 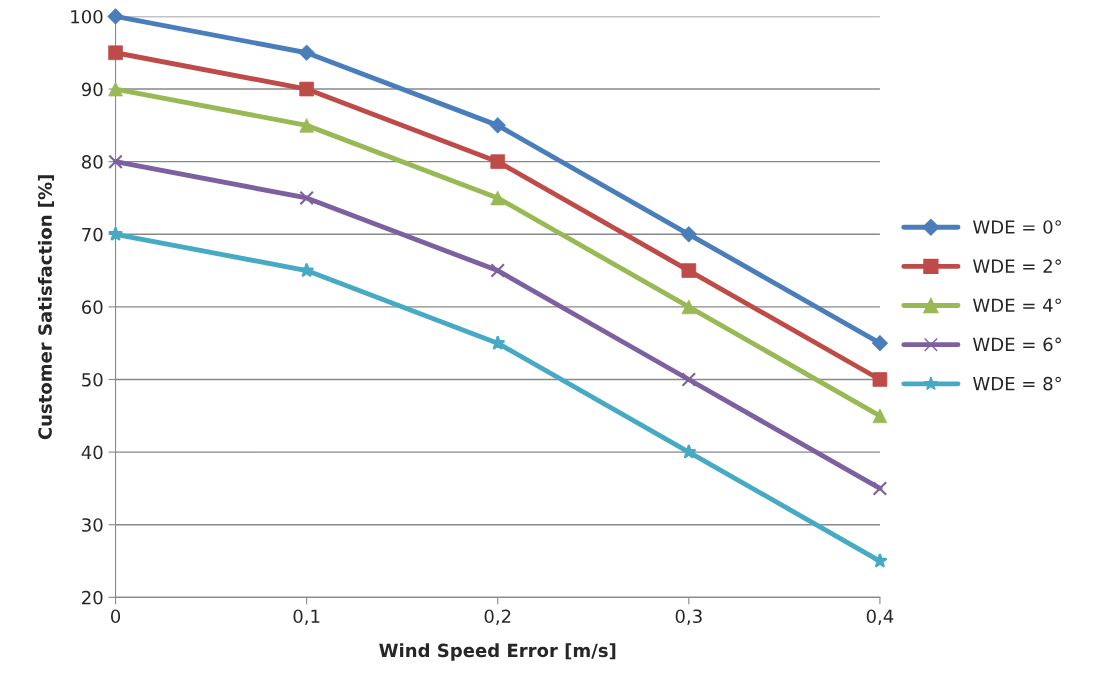 What do you see at coordinates (497, 652) in the screenshot?
I see `x-axis-title: Wind Speed Error [m/s]` at bounding box center [497, 652].